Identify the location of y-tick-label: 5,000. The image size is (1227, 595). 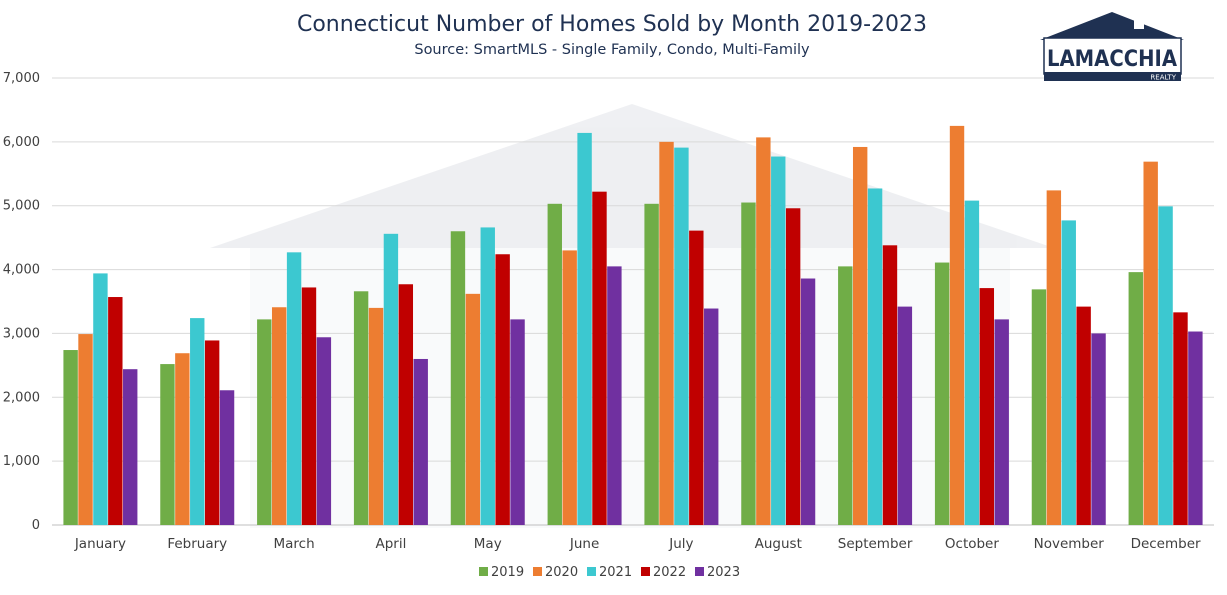
(21, 206).